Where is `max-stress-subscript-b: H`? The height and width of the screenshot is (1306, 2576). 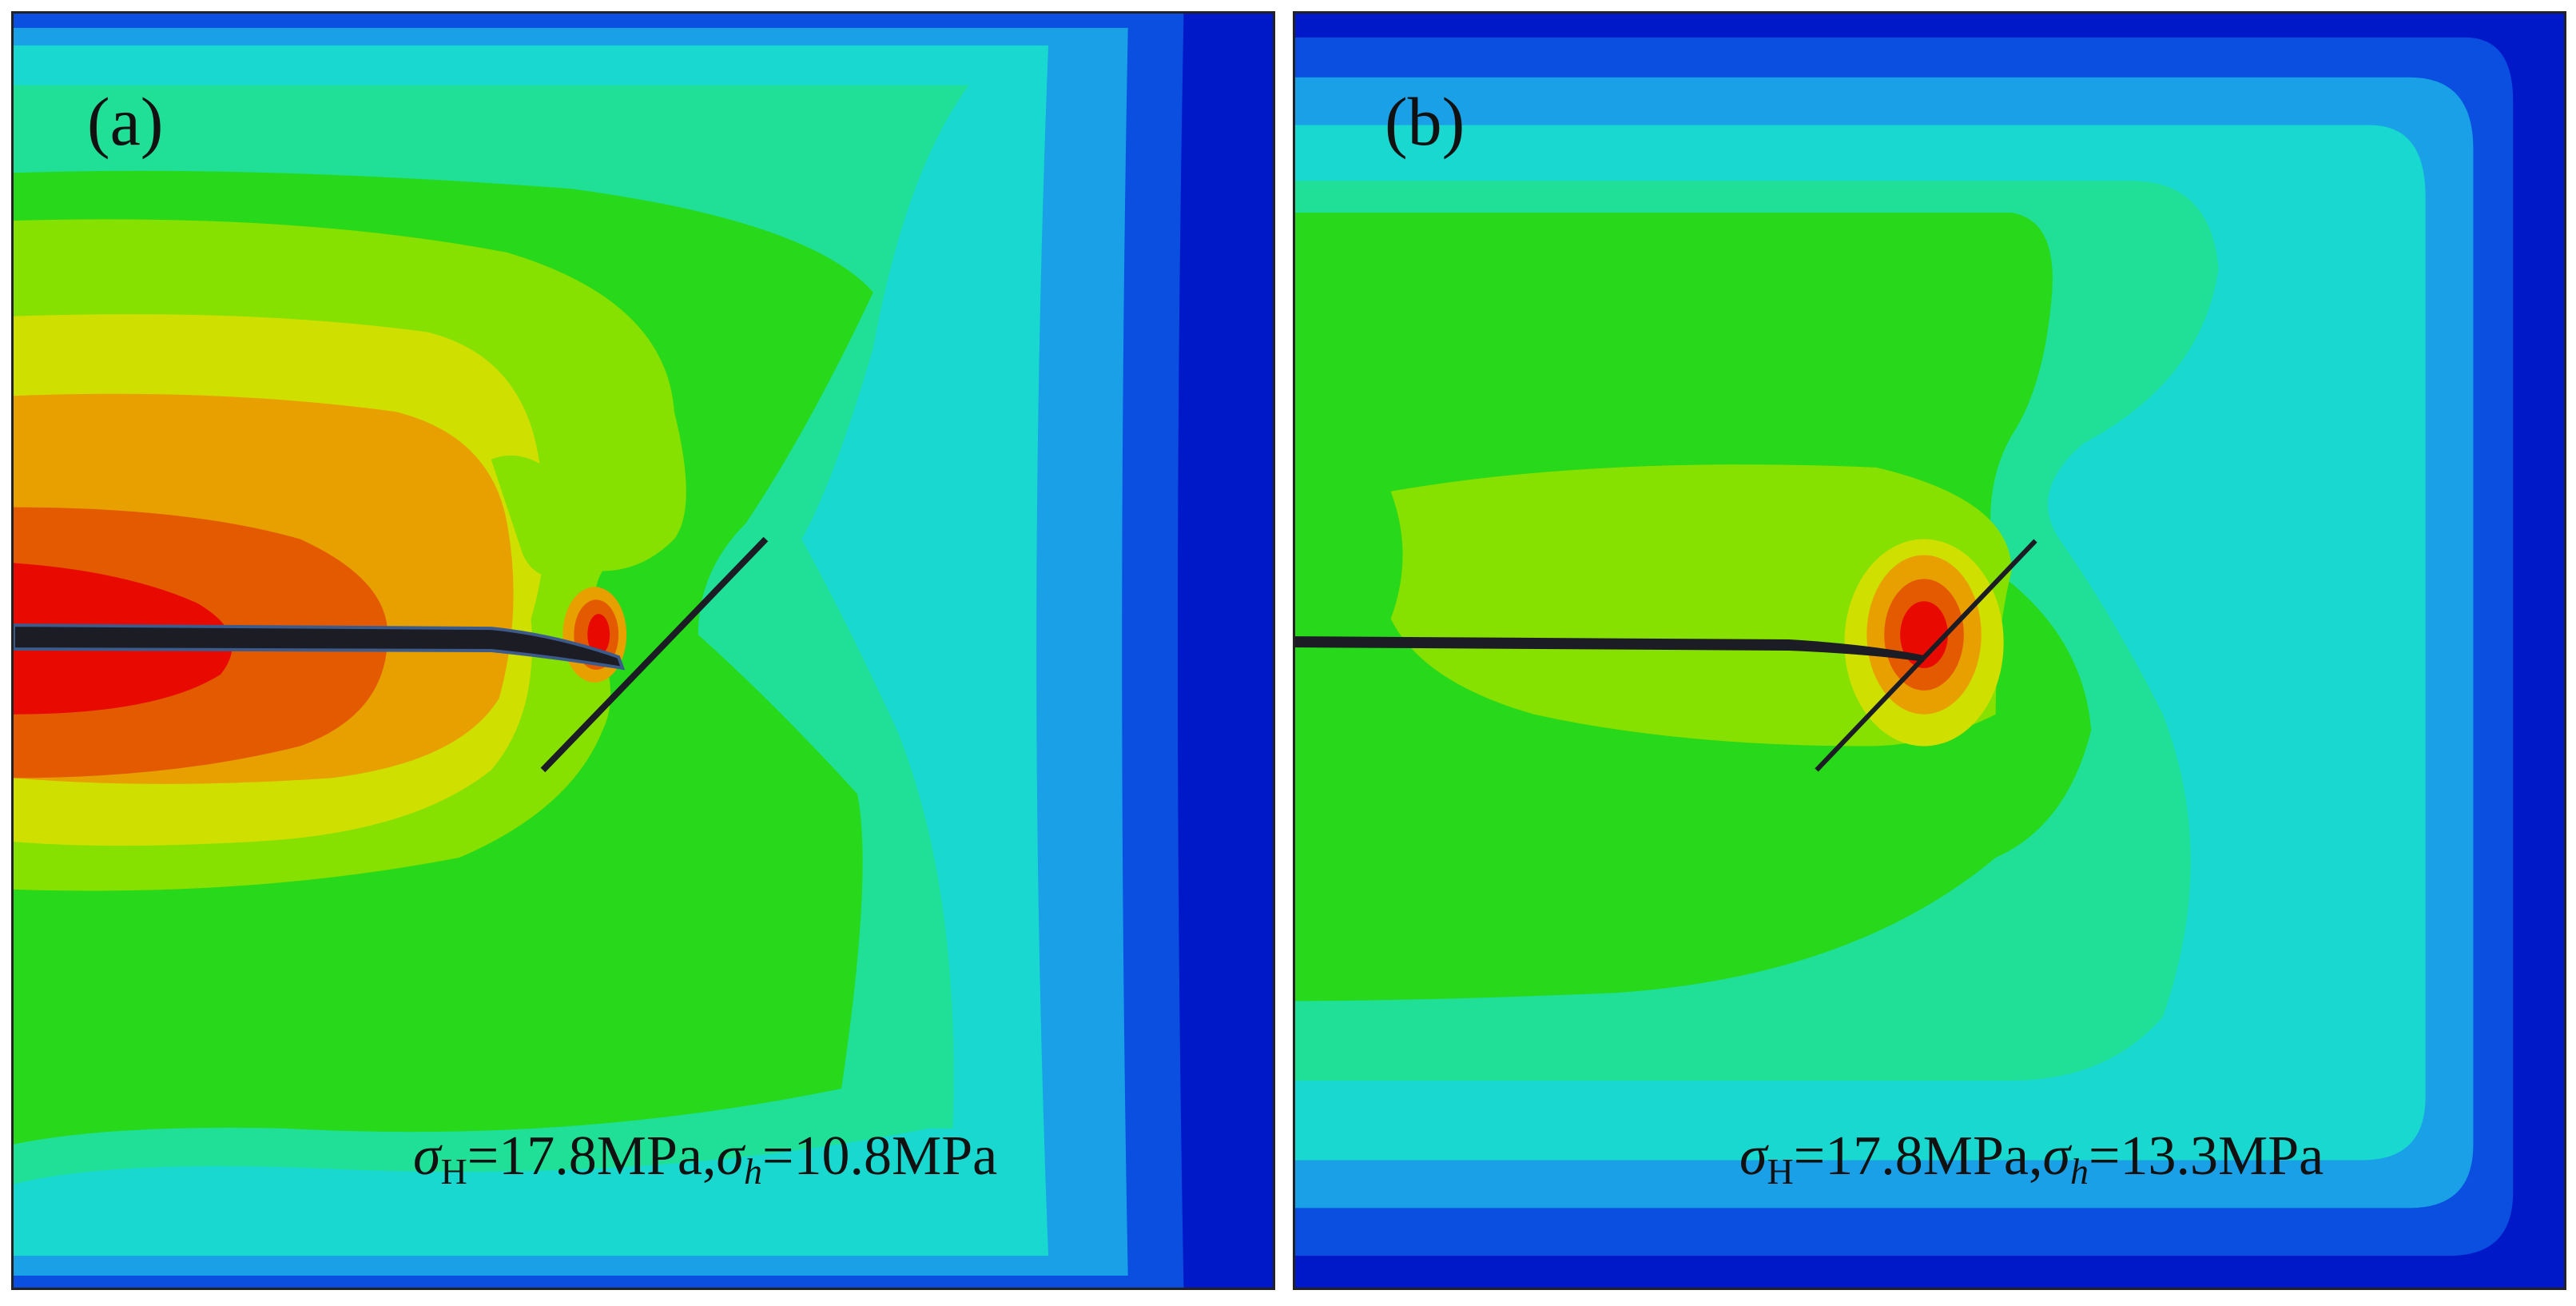
max-stress-subscript-b: H is located at coordinates (1780, 1171).